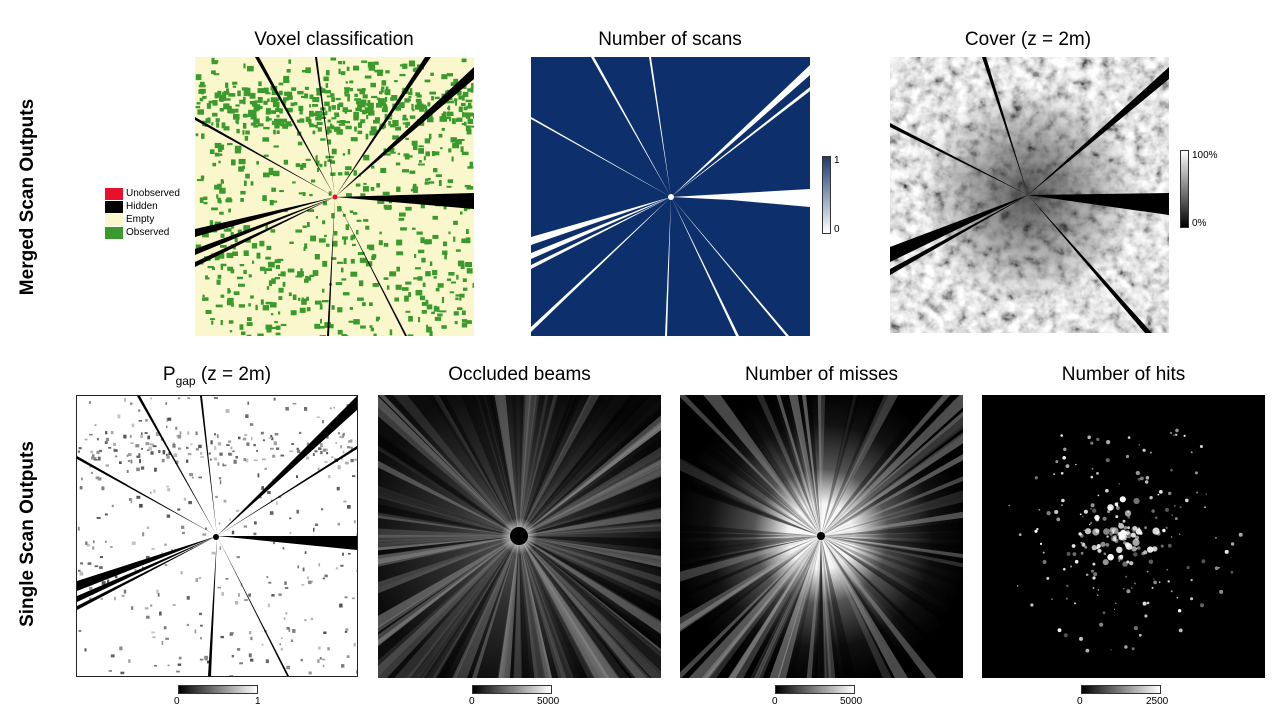 The image size is (1280, 720). I want to click on legend-label-observed: Observed, so click(148, 232).